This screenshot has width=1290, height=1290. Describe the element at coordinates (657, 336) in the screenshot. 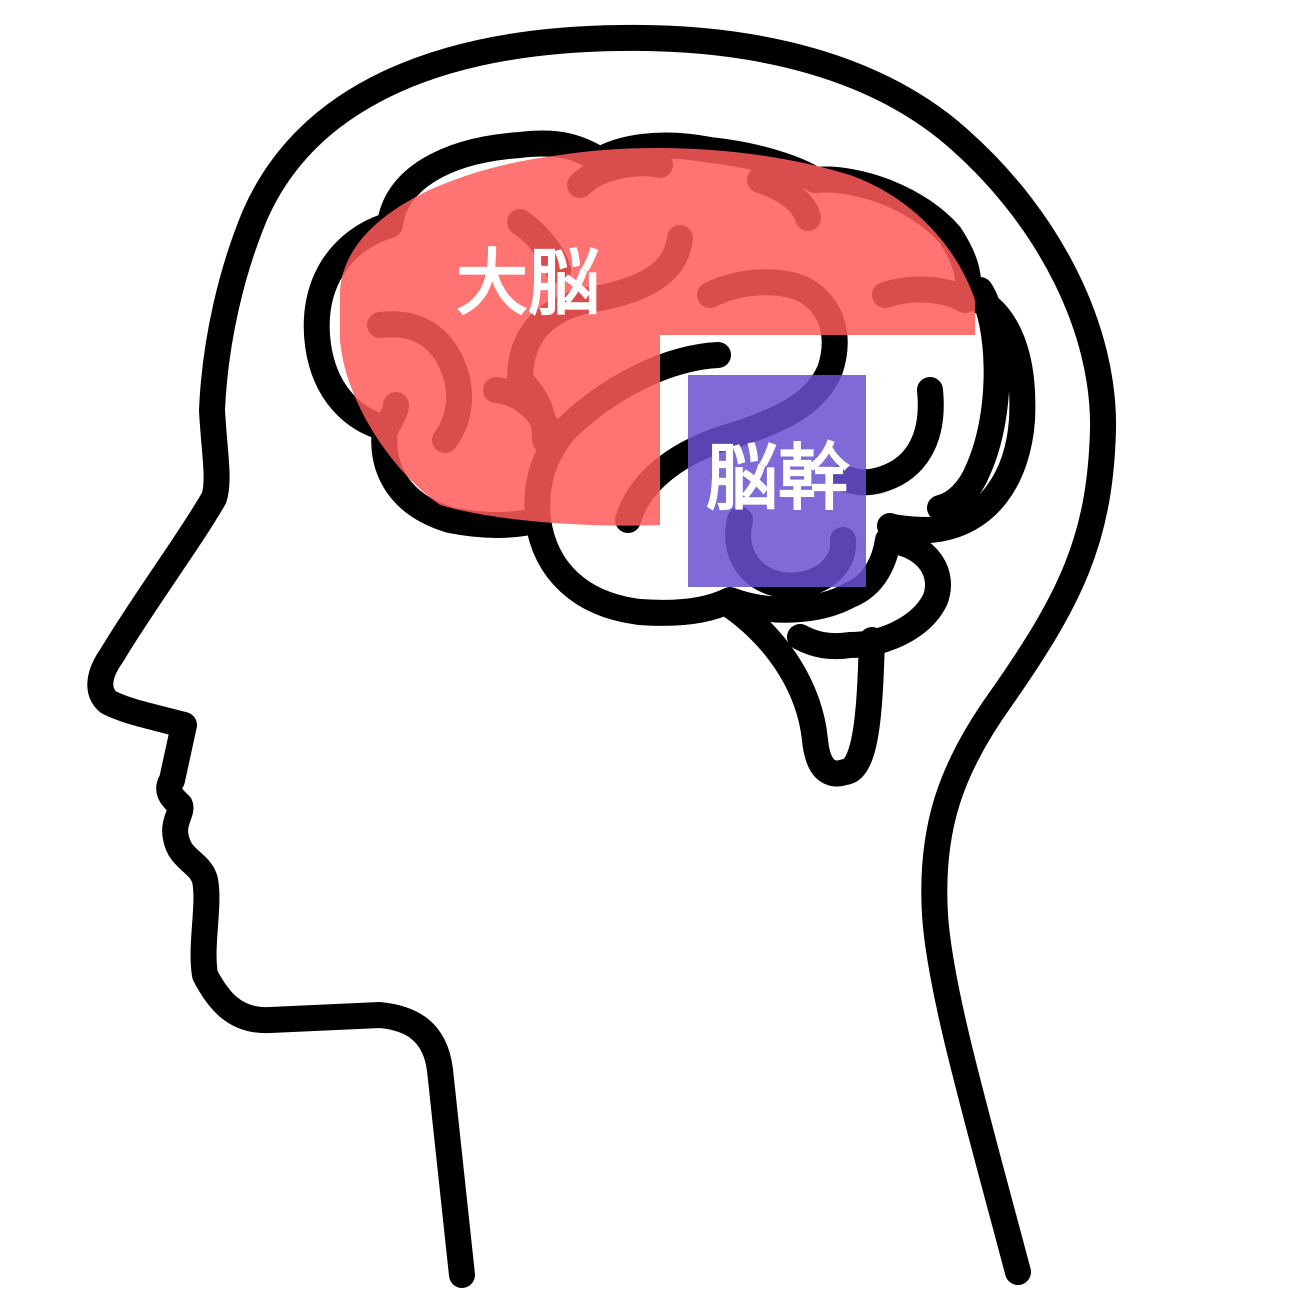

I see `cerebrum-region` at that location.